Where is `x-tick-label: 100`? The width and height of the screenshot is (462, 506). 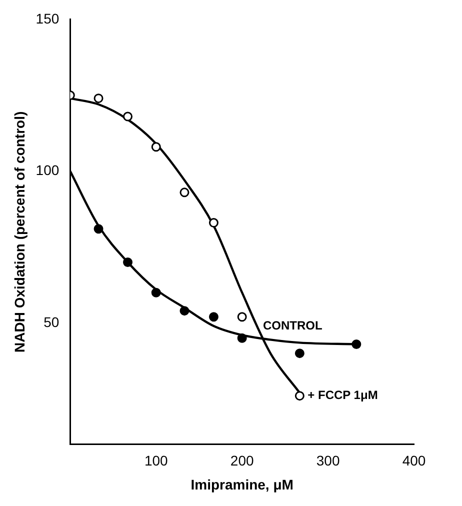
x-tick-label: 100 is located at coordinates (156, 460).